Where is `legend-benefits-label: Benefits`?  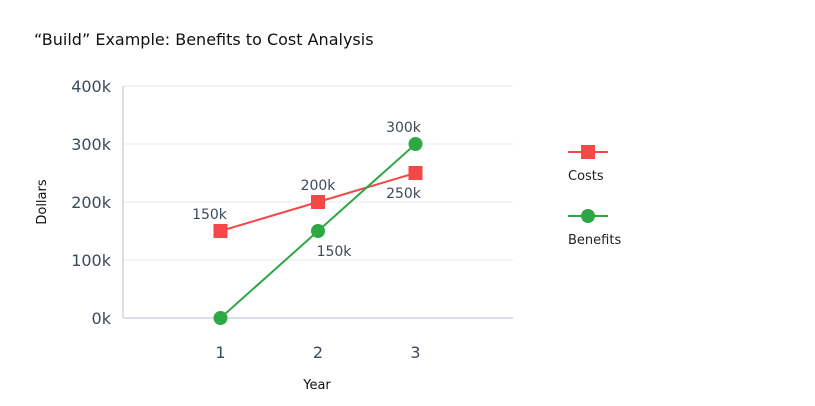
legend-benefits-label: Benefits is located at coordinates (594, 240).